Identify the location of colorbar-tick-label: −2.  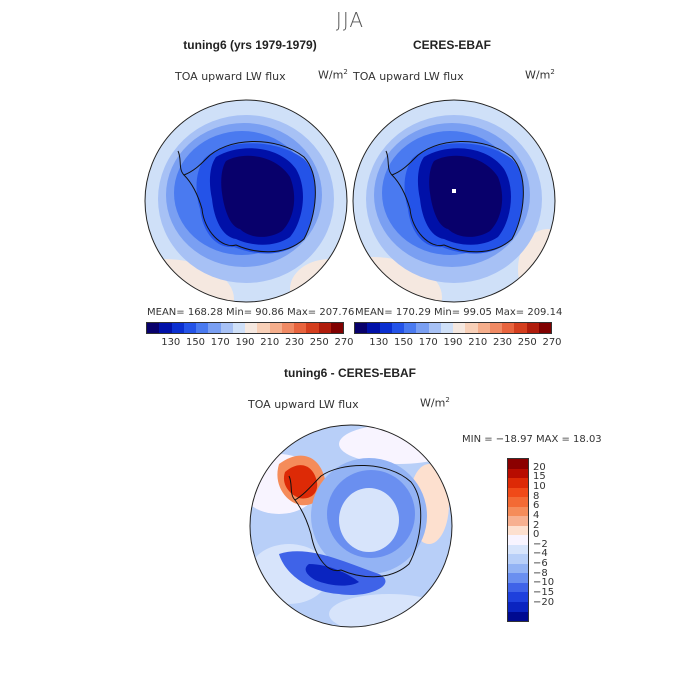
(540, 544).